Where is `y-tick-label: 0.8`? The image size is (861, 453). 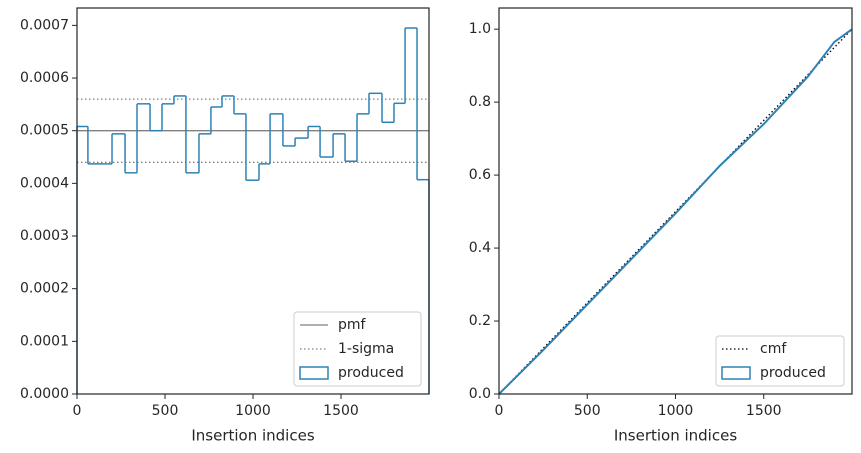
y-tick-label: 0.8 is located at coordinates (480, 102).